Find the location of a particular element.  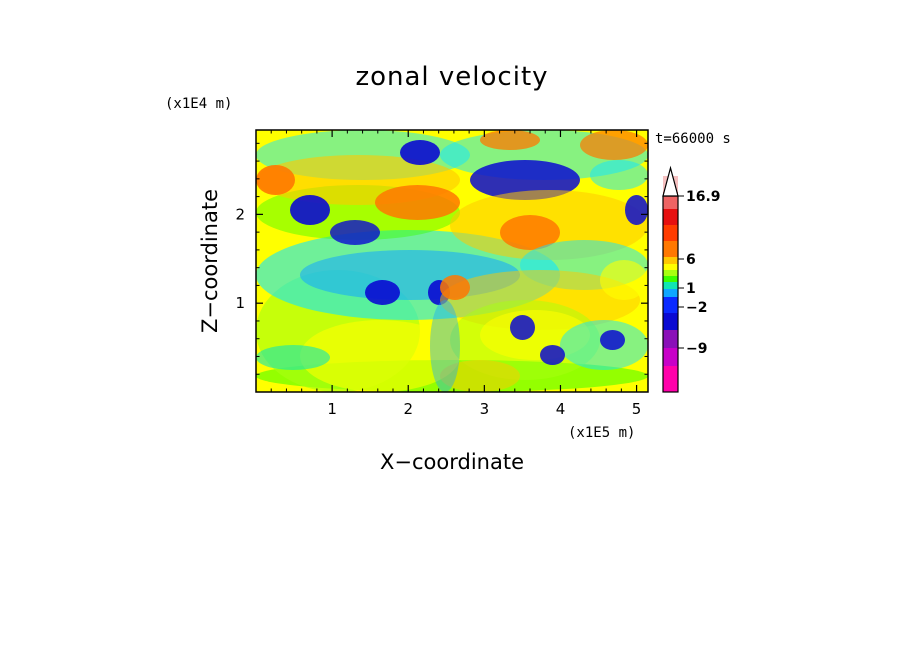

colorbar-label: 6 is located at coordinates (691, 260).